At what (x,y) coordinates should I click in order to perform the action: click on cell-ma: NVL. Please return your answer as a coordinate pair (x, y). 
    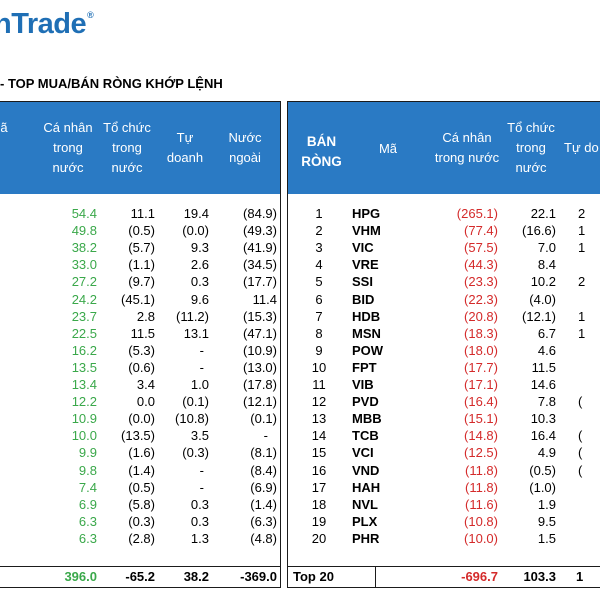
    Looking at the image, I should click on (365, 504).